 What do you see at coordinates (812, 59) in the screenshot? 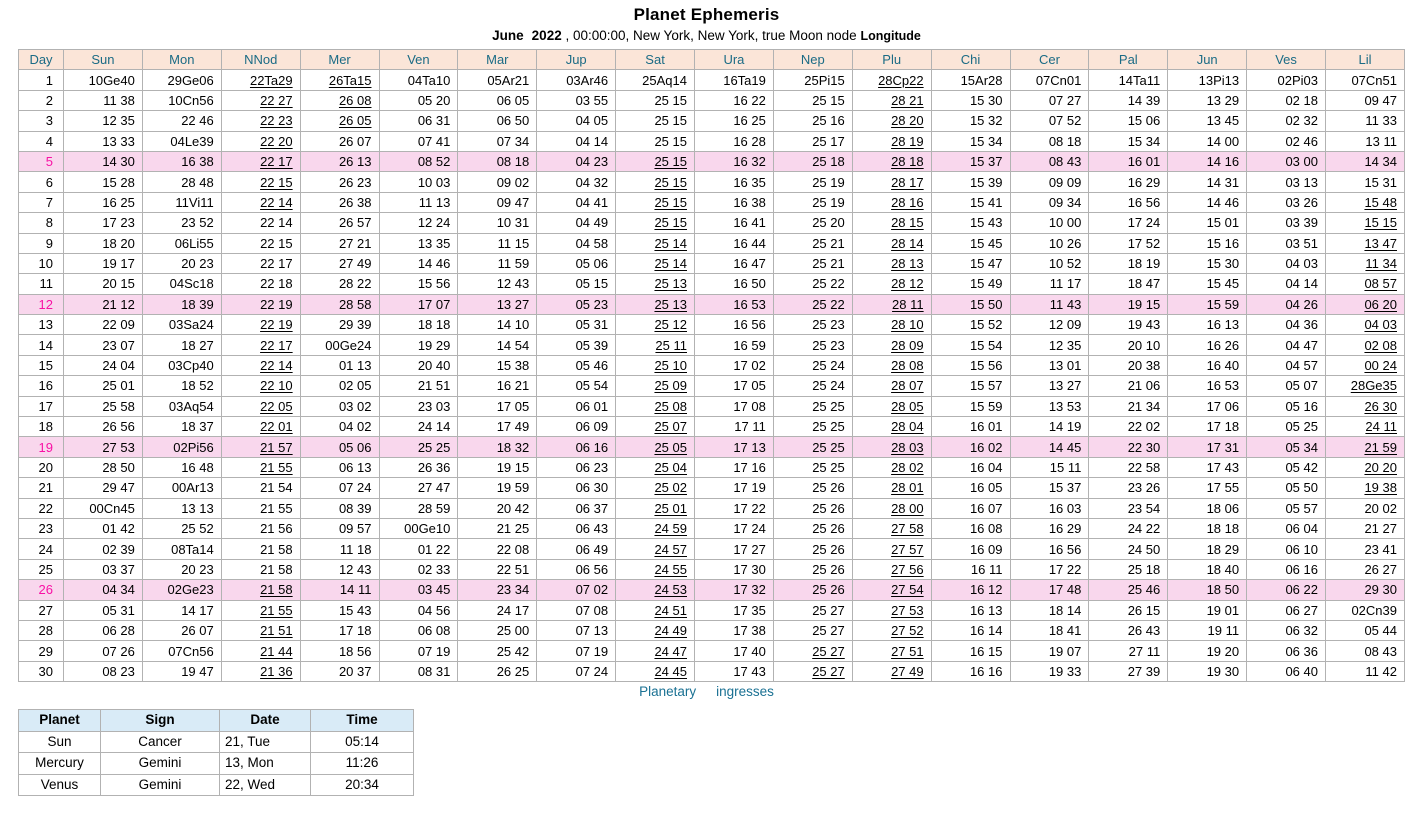
I see `column-header-nep: Nep` at bounding box center [812, 59].